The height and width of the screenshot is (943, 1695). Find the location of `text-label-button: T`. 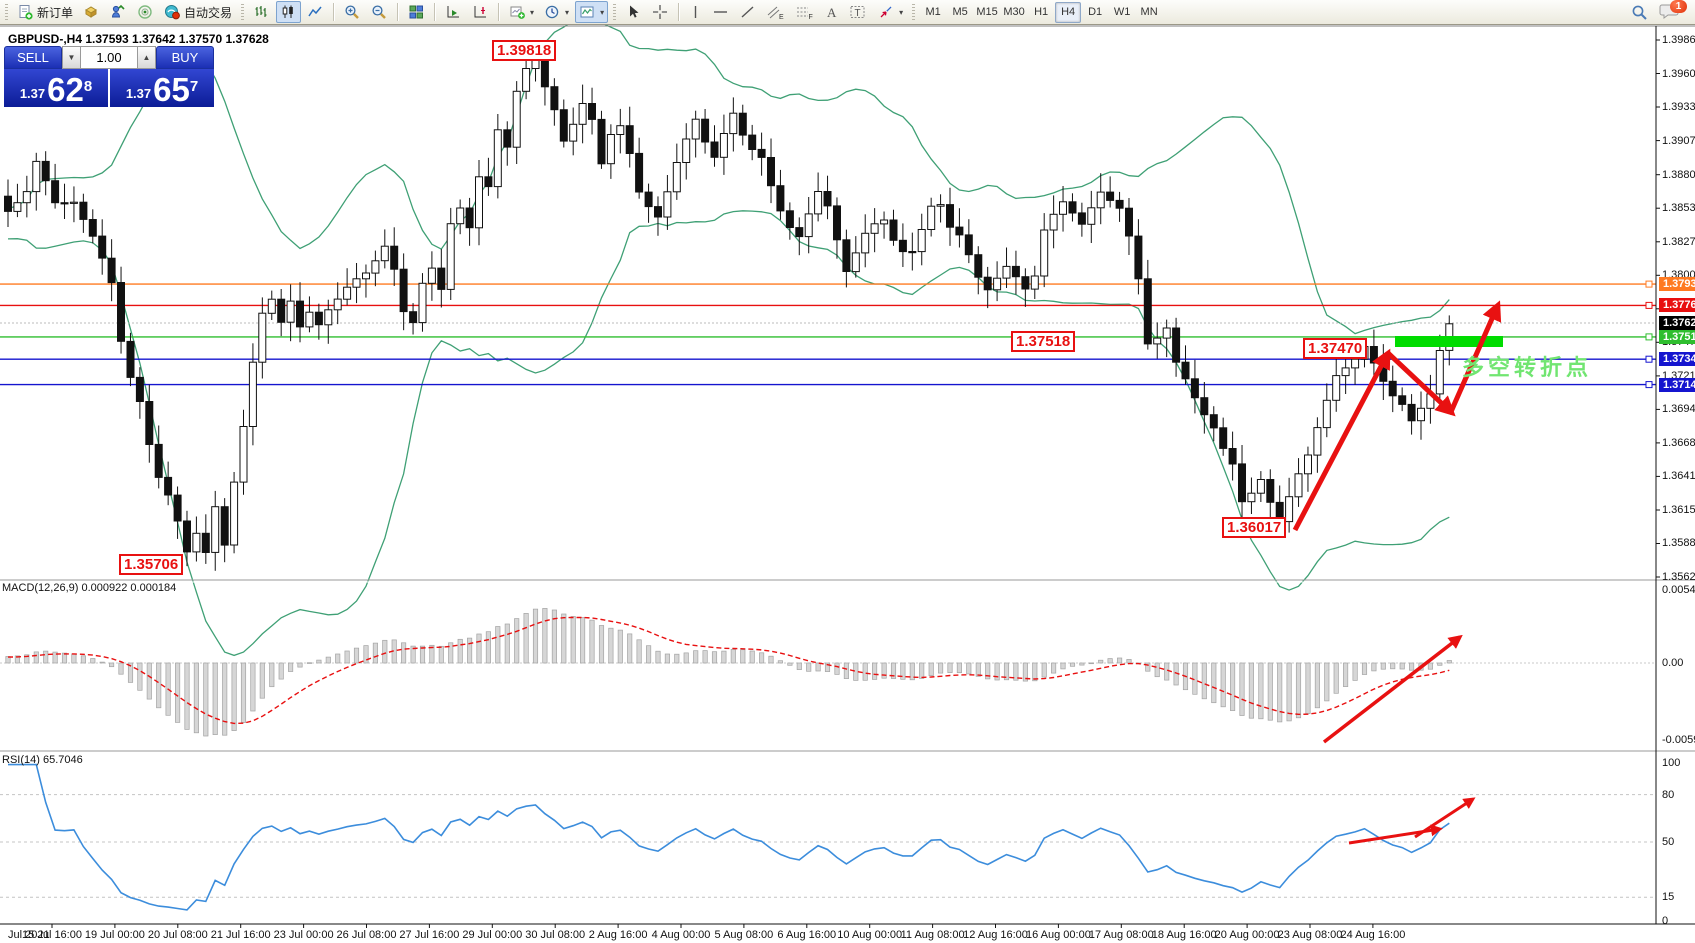

text-label-button: T is located at coordinates (858, 12).